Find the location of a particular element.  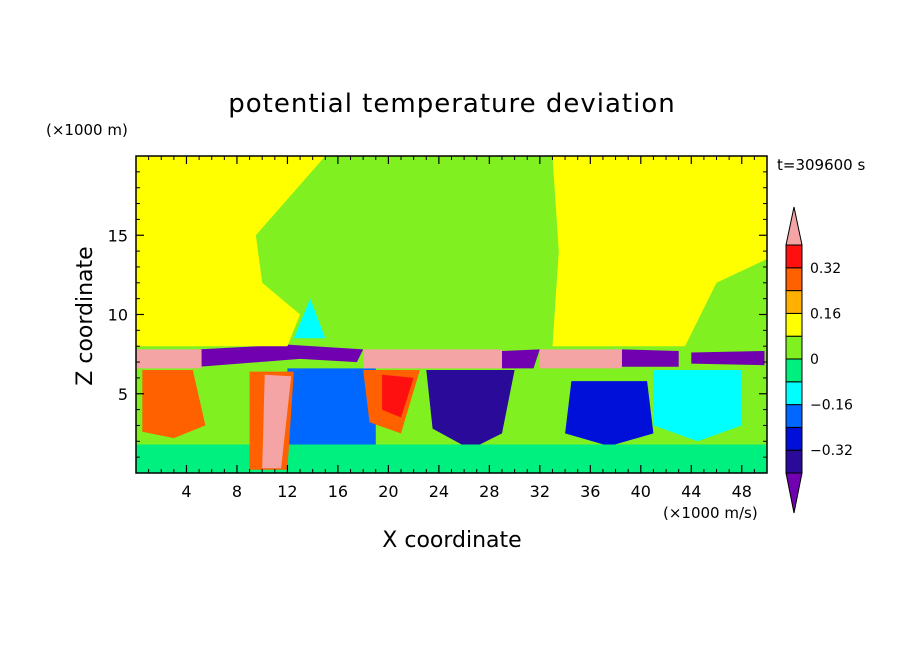

x-tick-label-20: 20 is located at coordinates (388, 491).